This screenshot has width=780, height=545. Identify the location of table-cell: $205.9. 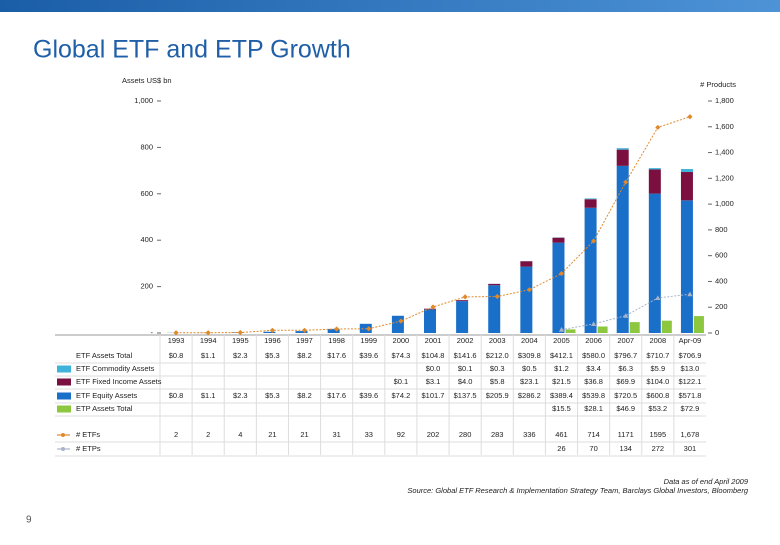
(497, 395).